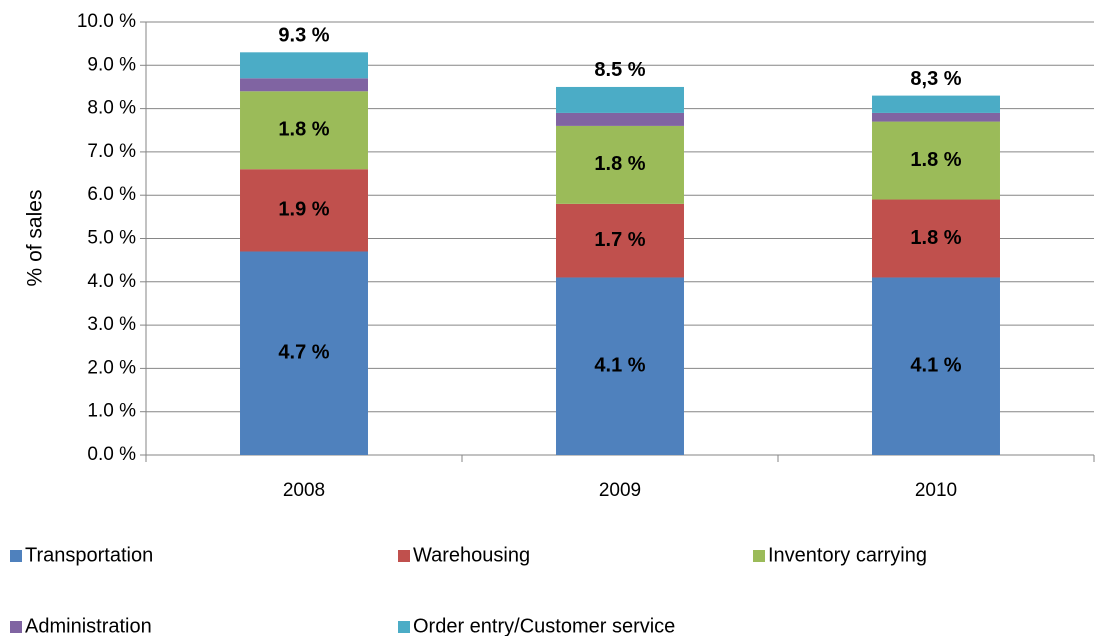 This screenshot has height=636, width=1095. Describe the element at coordinates (303, 36) in the screenshot. I see `total-label: 9.3 %` at that location.